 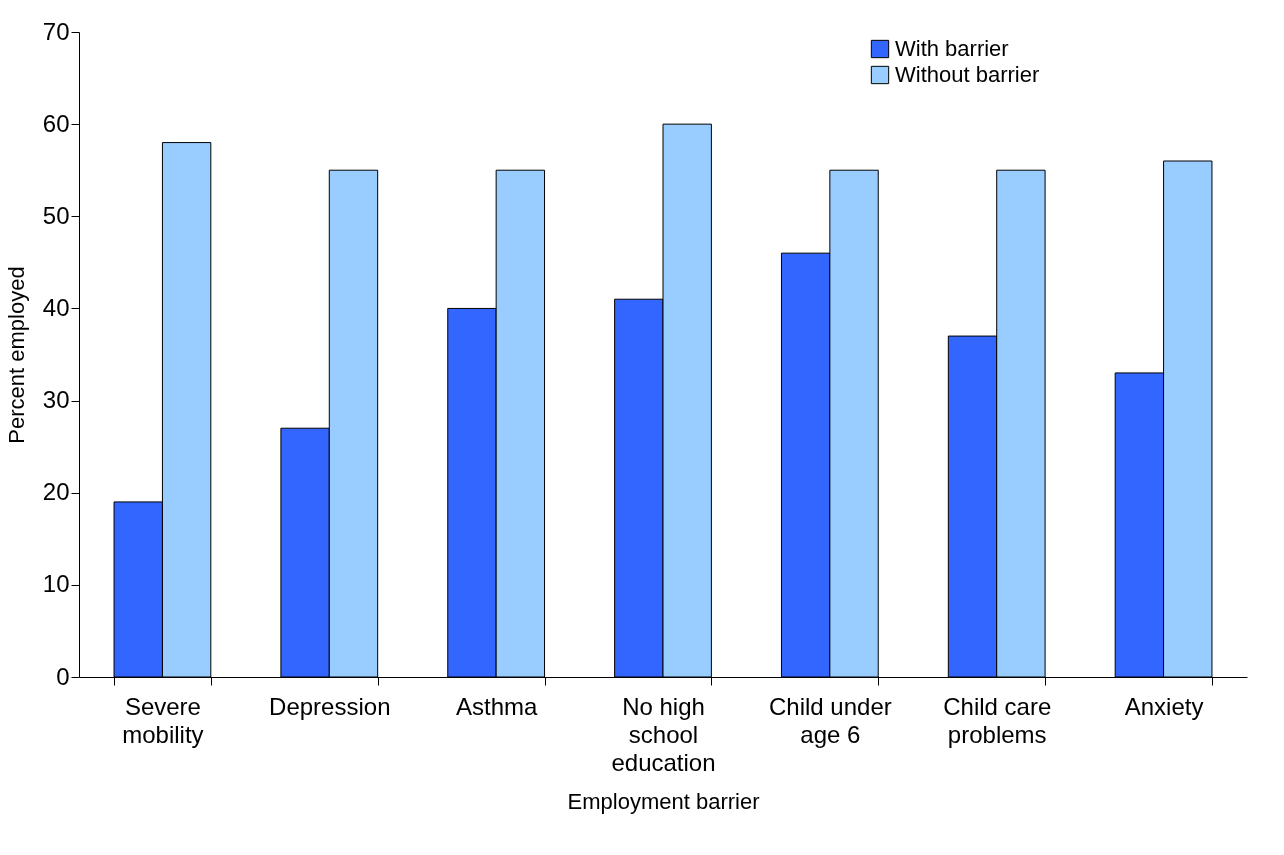 What do you see at coordinates (16, 355) in the screenshot?
I see `y-axis-title: Percent employed` at bounding box center [16, 355].